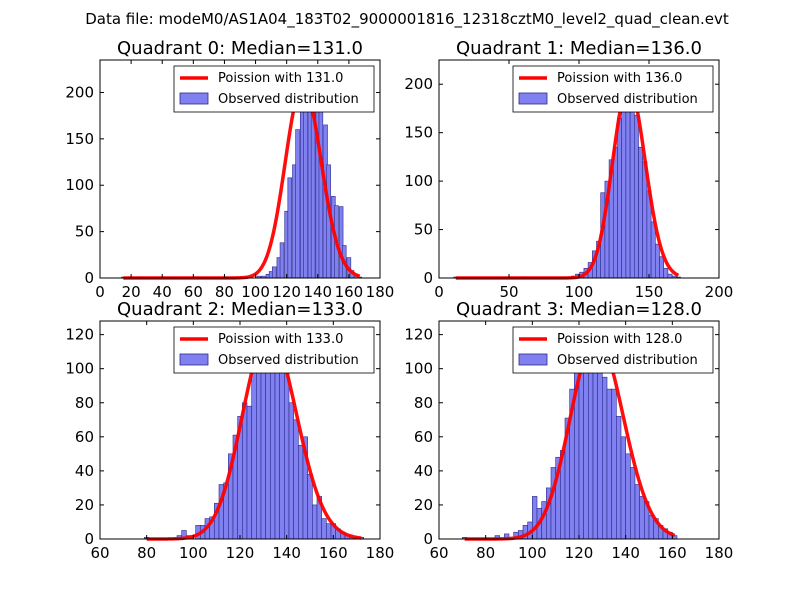  What do you see at coordinates (286, 553) in the screenshot?
I see `quadrant-2-xtick-label-4: 140` at bounding box center [286, 553].